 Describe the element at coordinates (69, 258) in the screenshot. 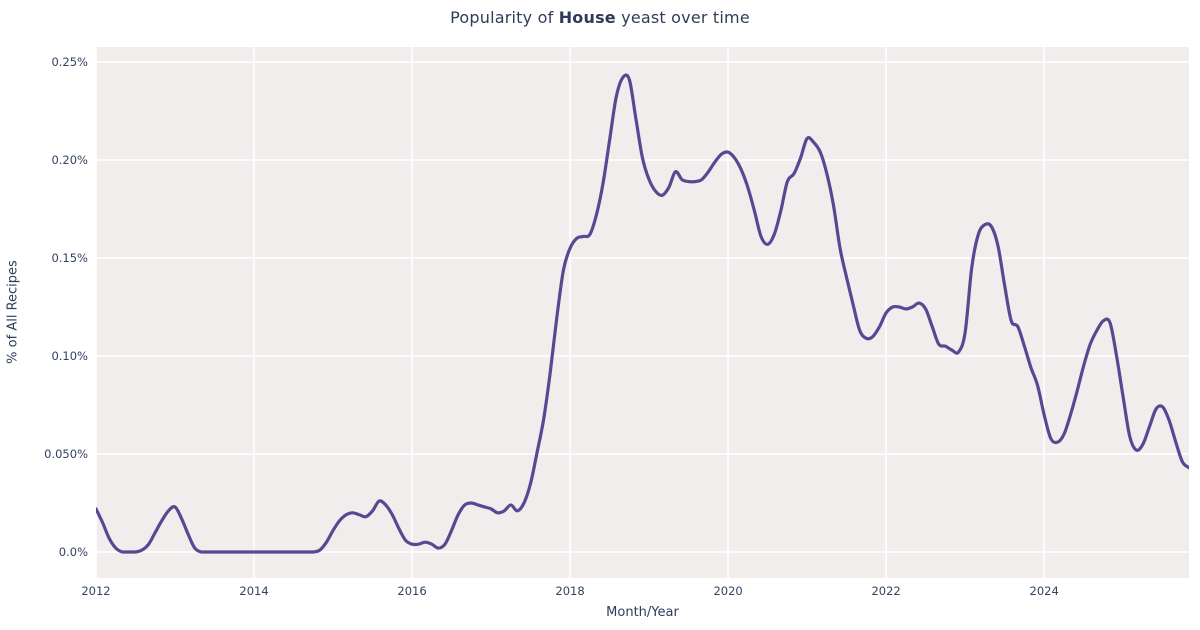

I see `y-tick-label: 0.15%` at that location.